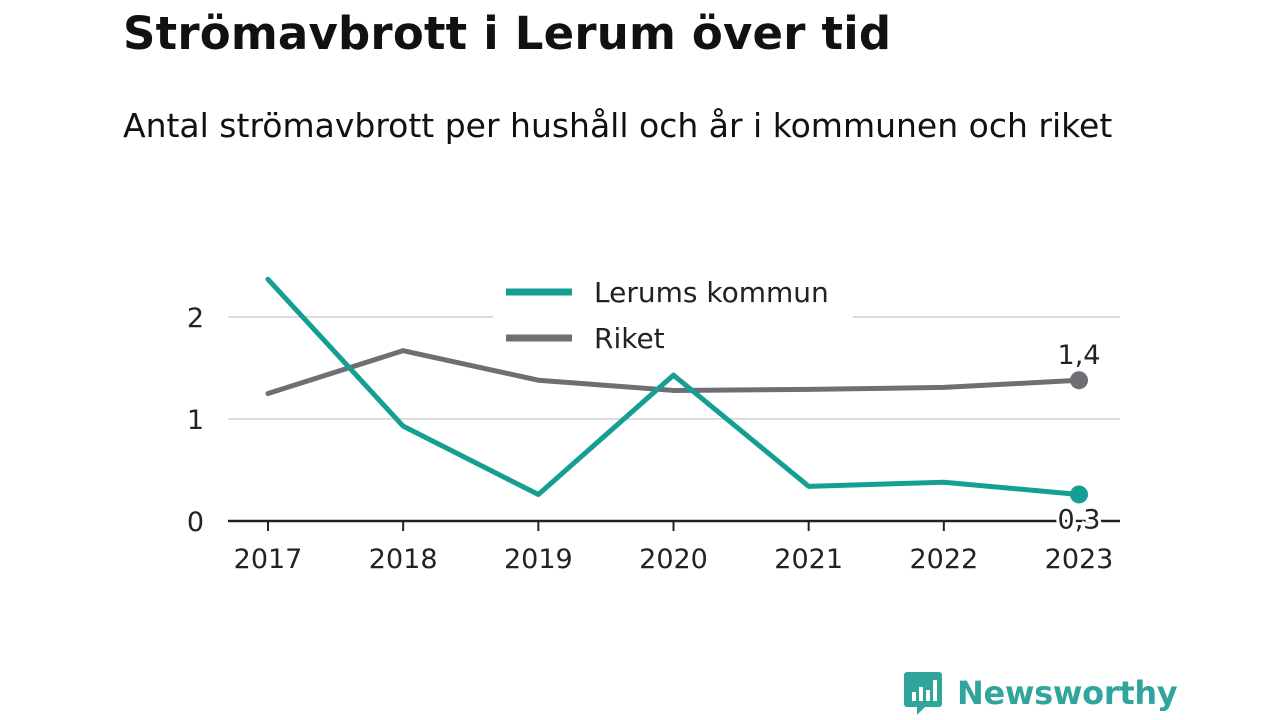  Describe the element at coordinates (1079, 494) in the screenshot. I see `series-end-point-lerum` at that location.